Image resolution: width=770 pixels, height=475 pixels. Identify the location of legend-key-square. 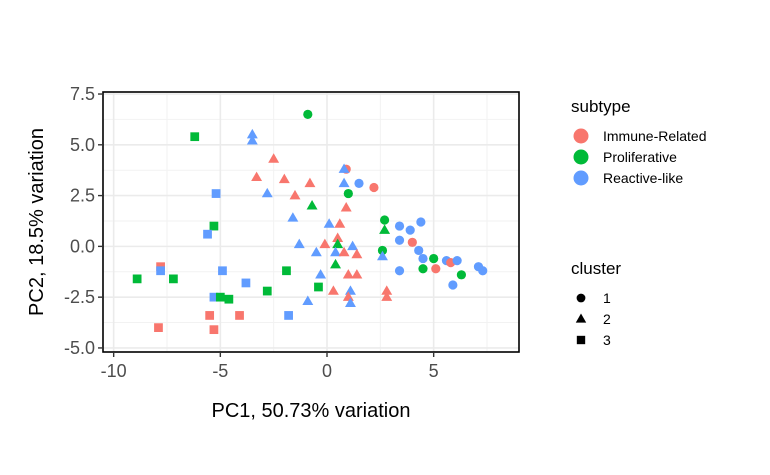
(581, 340).